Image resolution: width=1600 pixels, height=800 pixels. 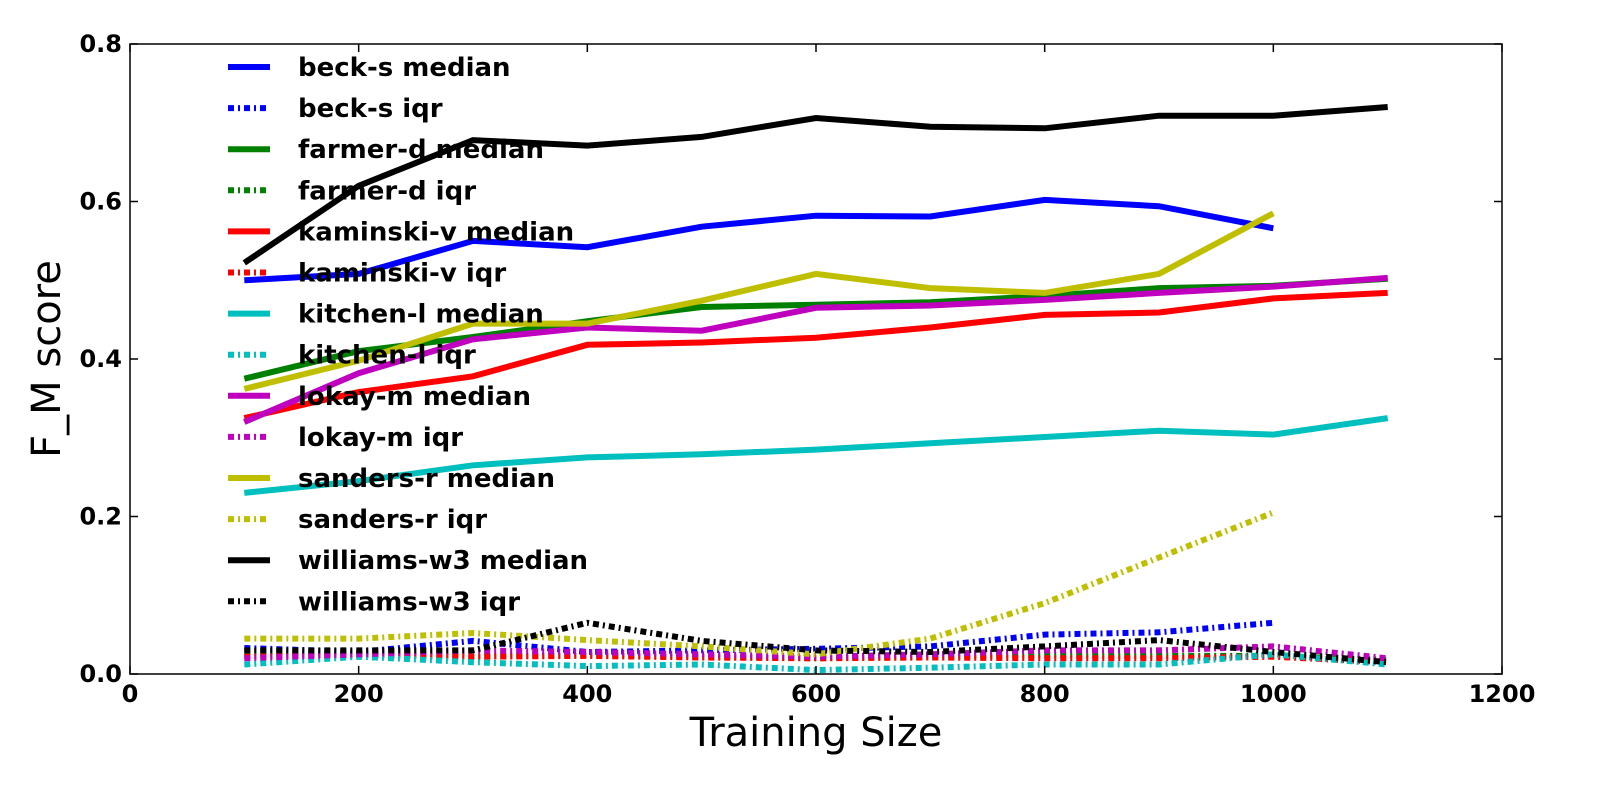 What do you see at coordinates (759, 583) in the screenshot?
I see `series-line-sanders-r-iqr` at bounding box center [759, 583].